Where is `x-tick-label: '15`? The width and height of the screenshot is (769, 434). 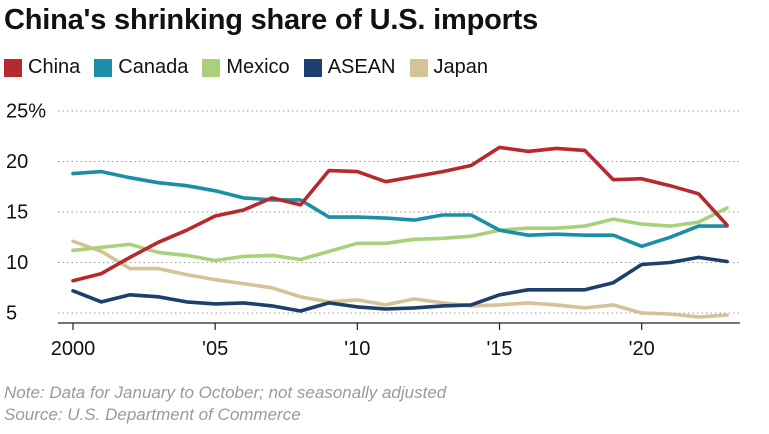
x-tick-label: '15 is located at coordinates (499, 349).